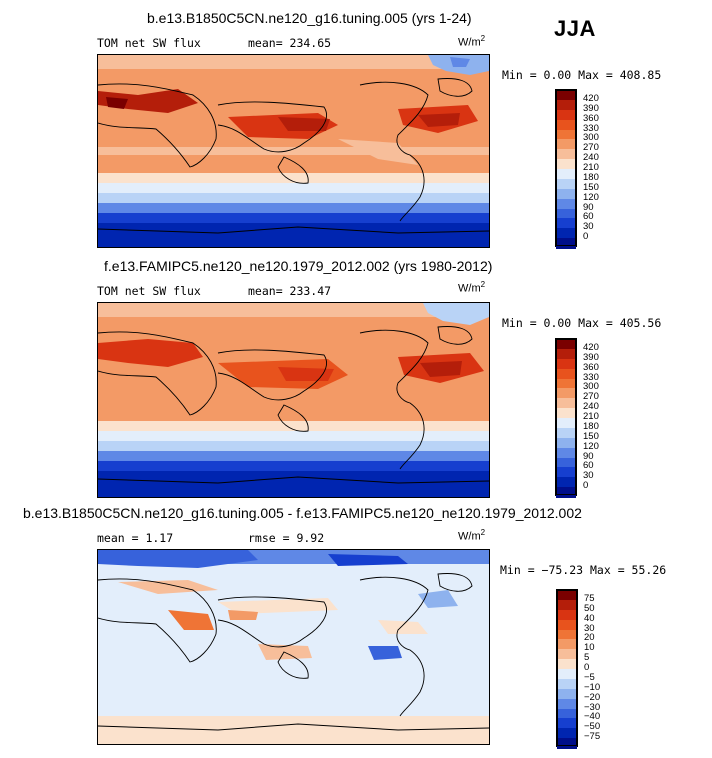  What do you see at coordinates (286, 538) in the screenshot?
I see `panel-3-rmse: rmse = 9.92` at bounding box center [286, 538].